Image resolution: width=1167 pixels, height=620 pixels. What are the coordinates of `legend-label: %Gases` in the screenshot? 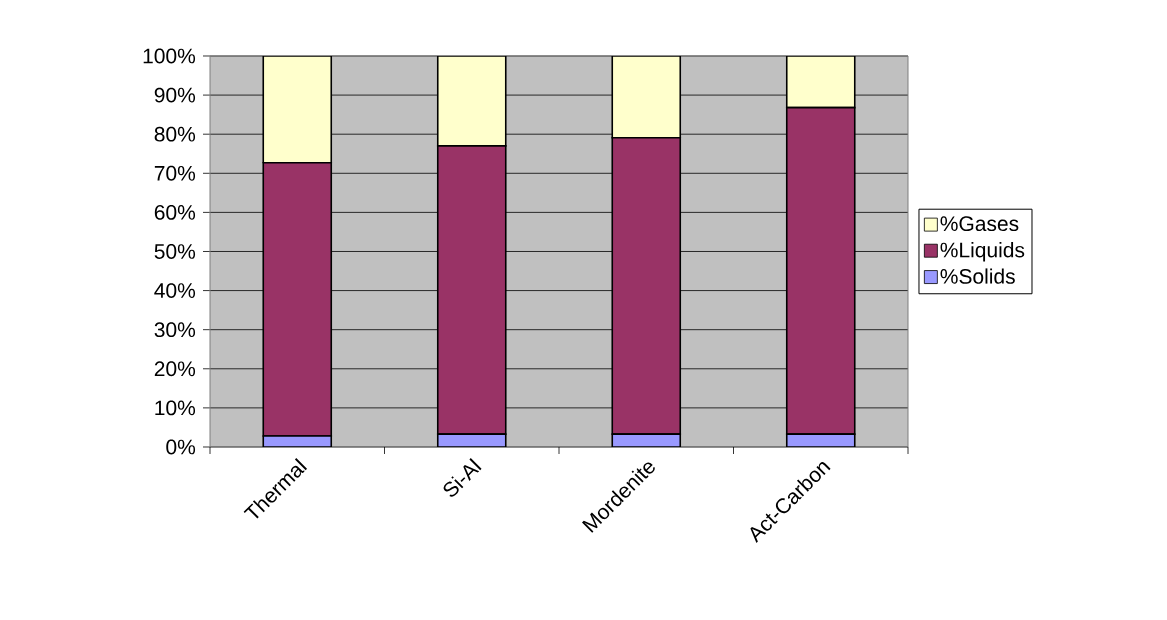 It's located at (979, 224).